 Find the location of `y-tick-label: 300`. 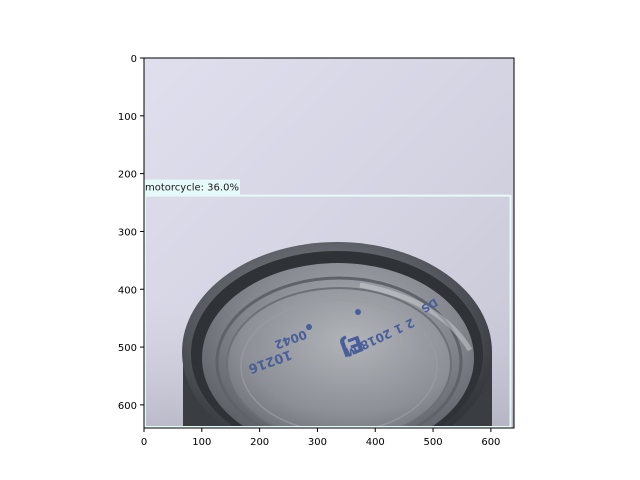

y-tick-label: 300 is located at coordinates (127, 232).